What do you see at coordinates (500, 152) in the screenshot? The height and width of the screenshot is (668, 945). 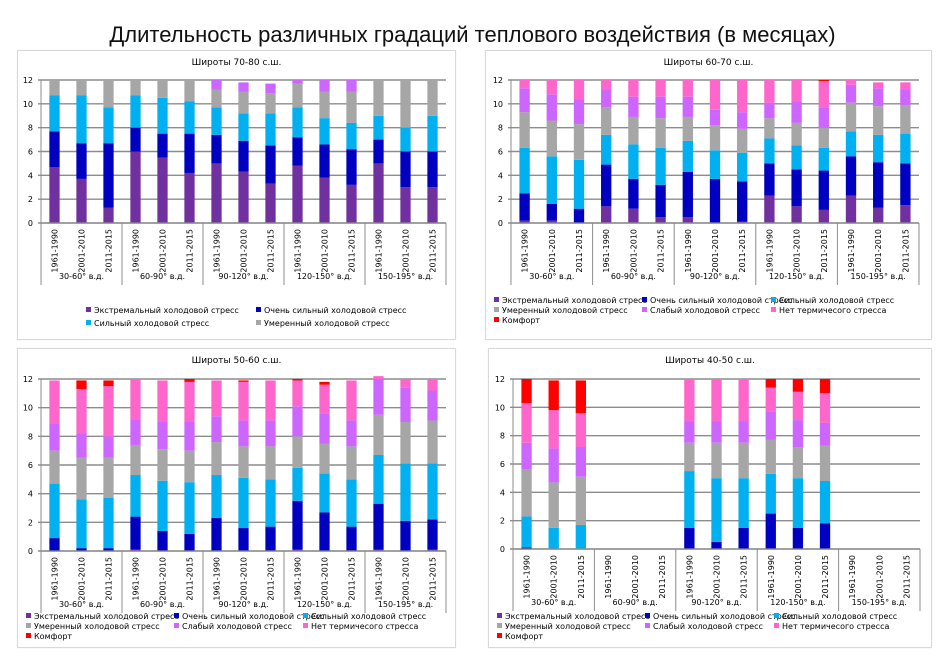 I see `y-tick-label: 6` at bounding box center [500, 152].